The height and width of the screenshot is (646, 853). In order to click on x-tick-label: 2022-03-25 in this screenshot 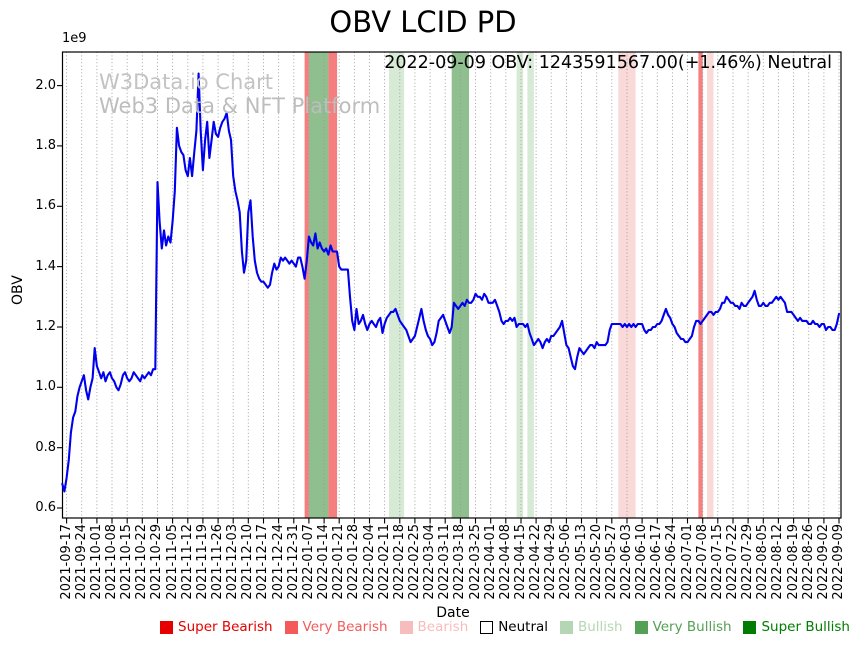, I will do `click(475, 562)`.